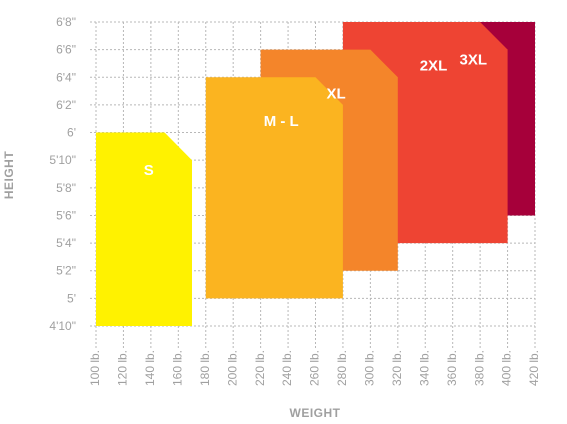  Describe the element at coordinates (274, 188) in the screenshot. I see `region-m-l` at that location.